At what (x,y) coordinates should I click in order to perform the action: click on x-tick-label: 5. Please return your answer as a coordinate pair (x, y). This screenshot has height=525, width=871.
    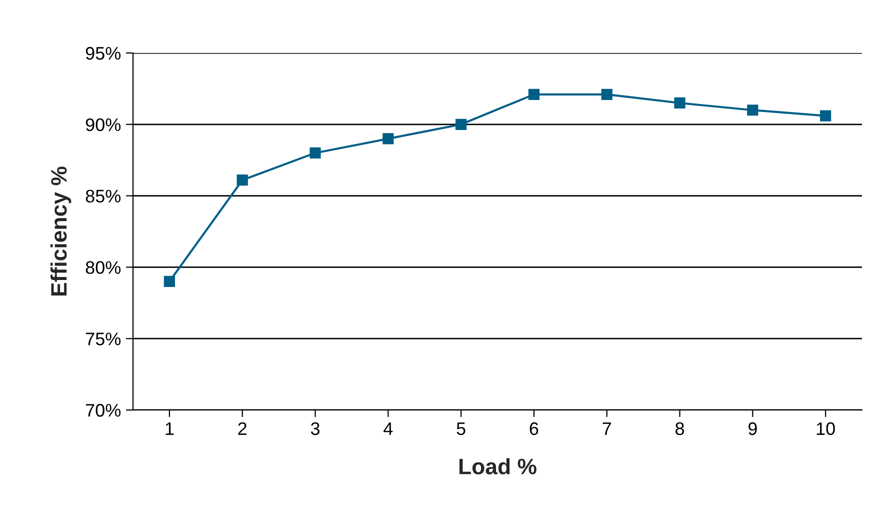
    Looking at the image, I should click on (461, 429).